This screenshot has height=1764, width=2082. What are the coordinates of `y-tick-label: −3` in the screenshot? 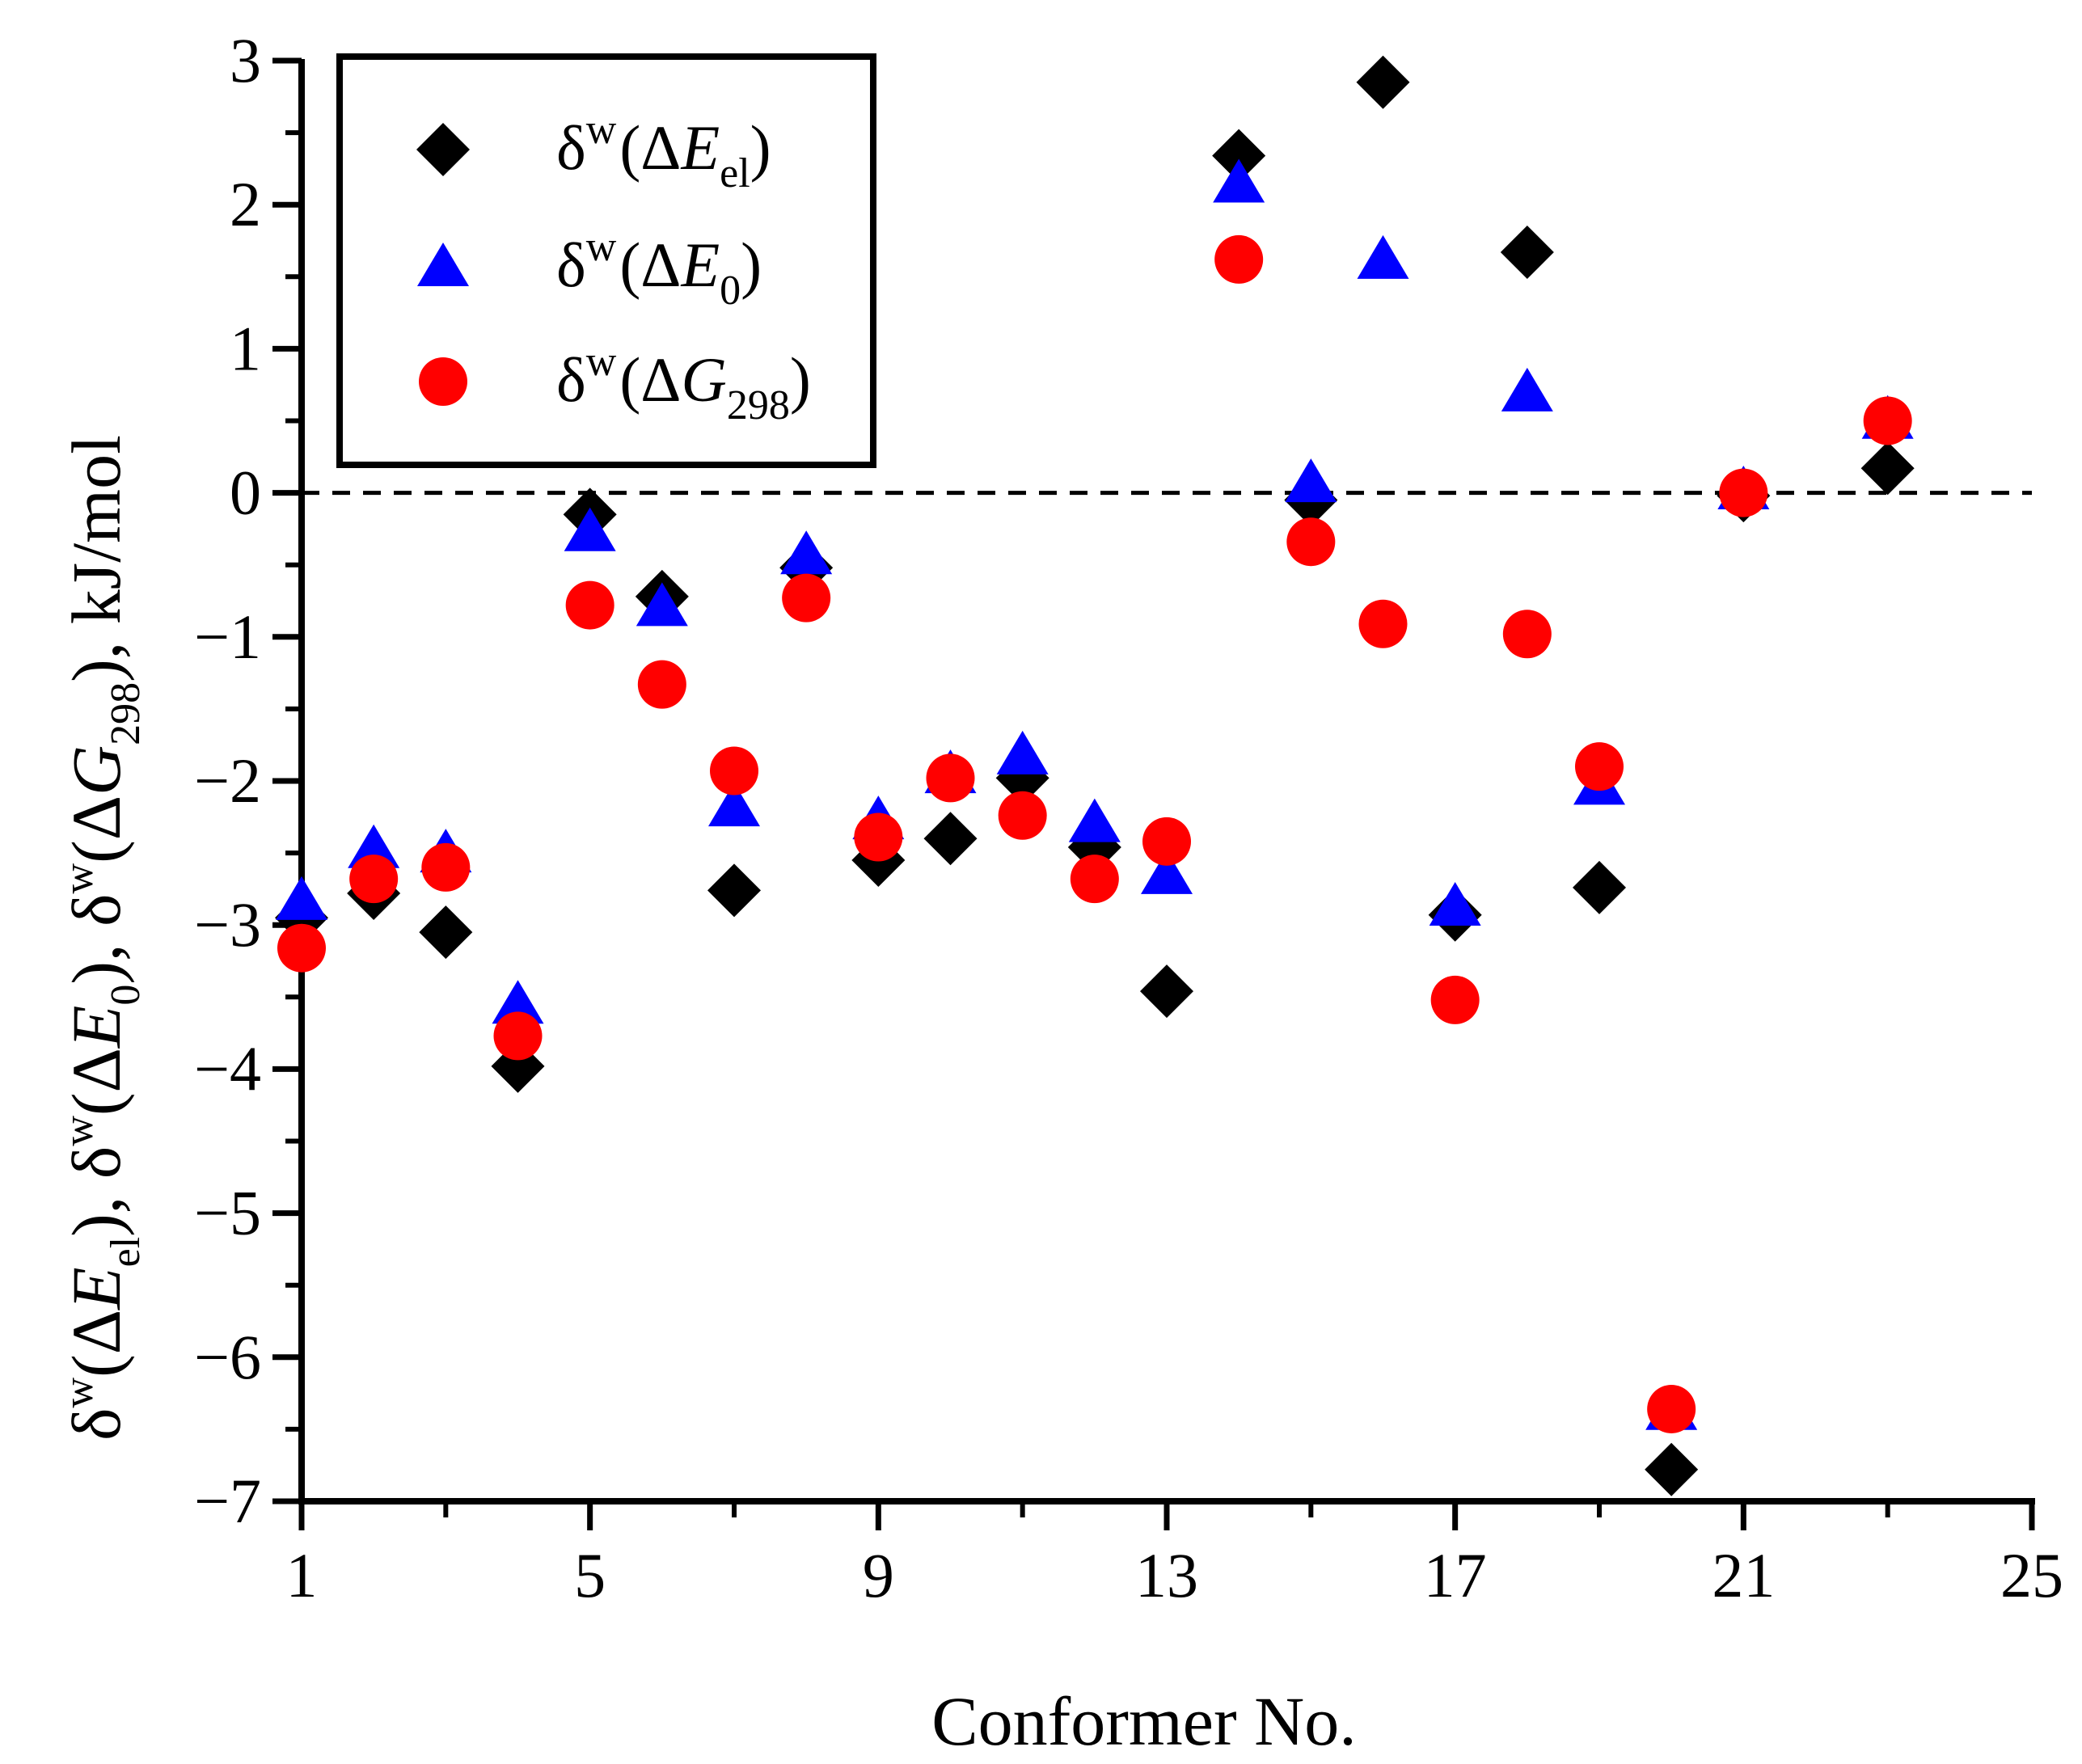 It's located at (227, 925).